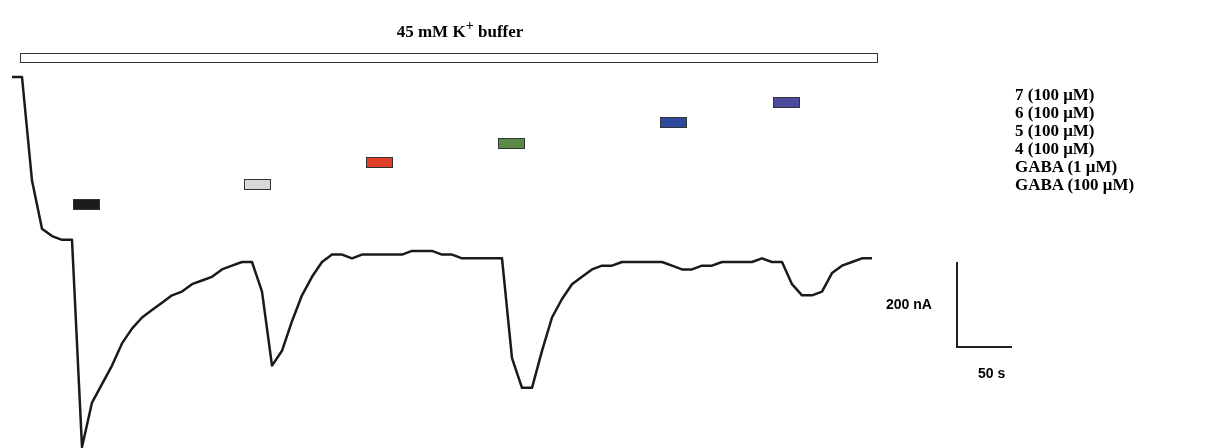  What do you see at coordinates (1055, 112) in the screenshot?
I see `text: 6 (100 μM)` at bounding box center [1055, 112].